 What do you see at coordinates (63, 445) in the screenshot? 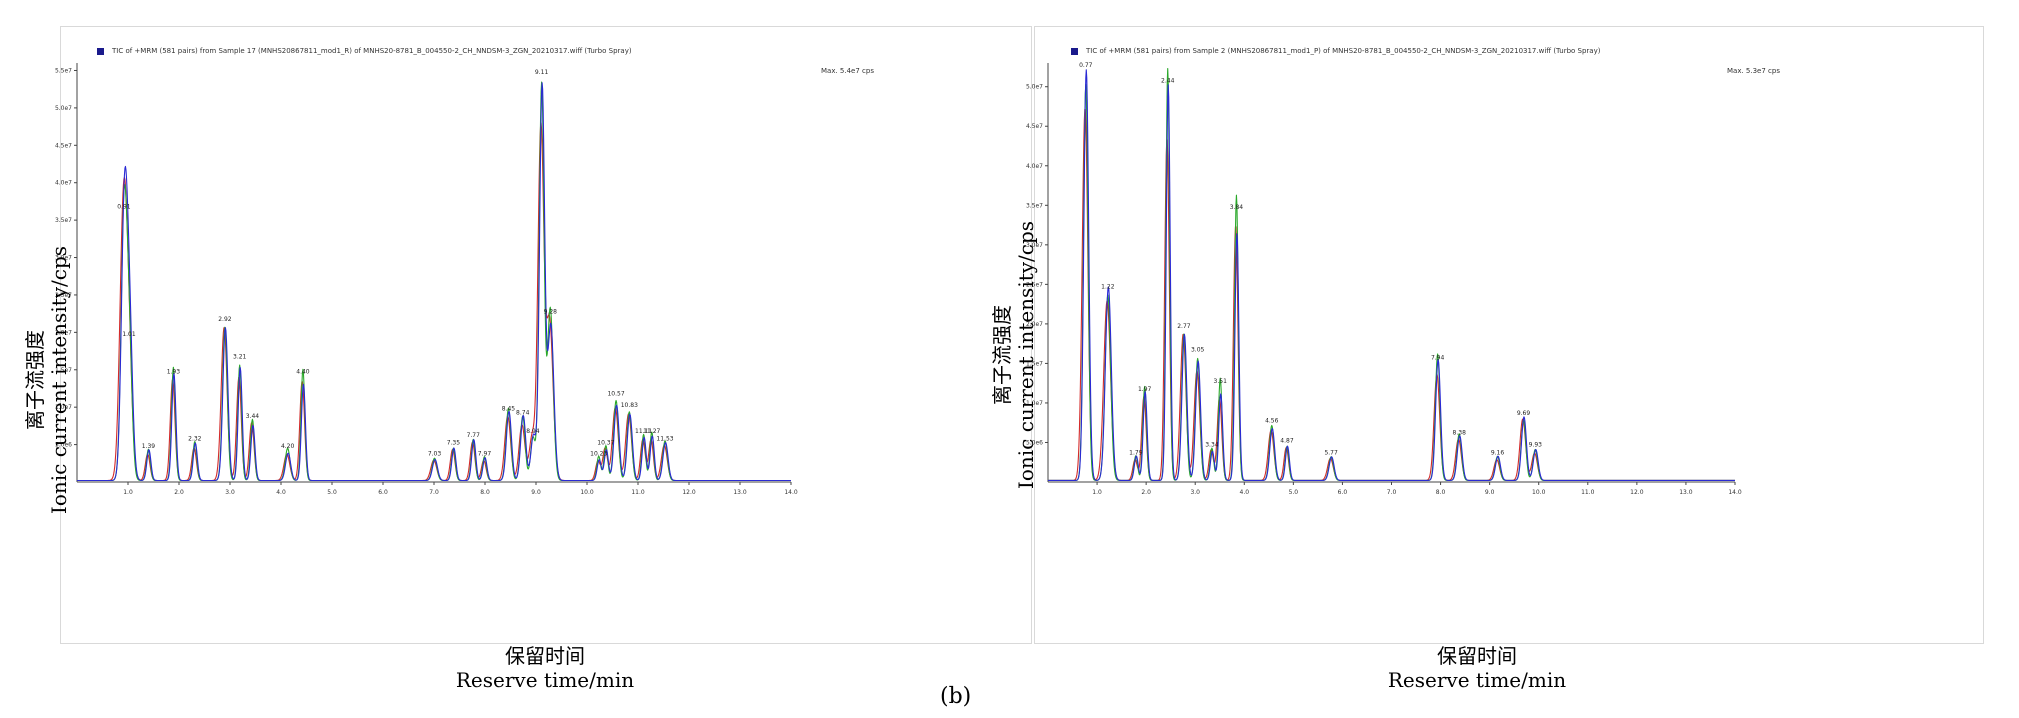
I see `left-y-tick-label: 5.0e6` at bounding box center [63, 445].